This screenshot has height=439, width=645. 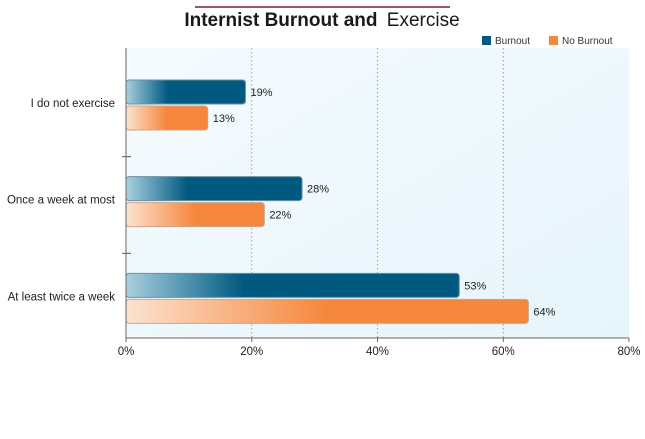 What do you see at coordinates (475, 286) in the screenshot?
I see `data-label: 53%` at bounding box center [475, 286].